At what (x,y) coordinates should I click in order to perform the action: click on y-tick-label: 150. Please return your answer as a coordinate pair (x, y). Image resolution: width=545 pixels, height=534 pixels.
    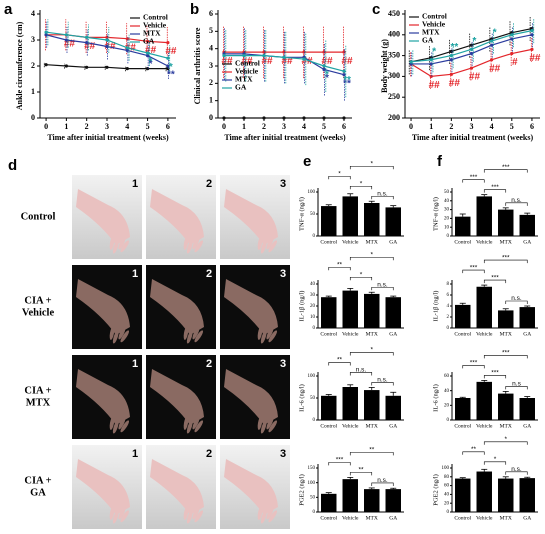
    Looking at the image, I should click on (312, 468).